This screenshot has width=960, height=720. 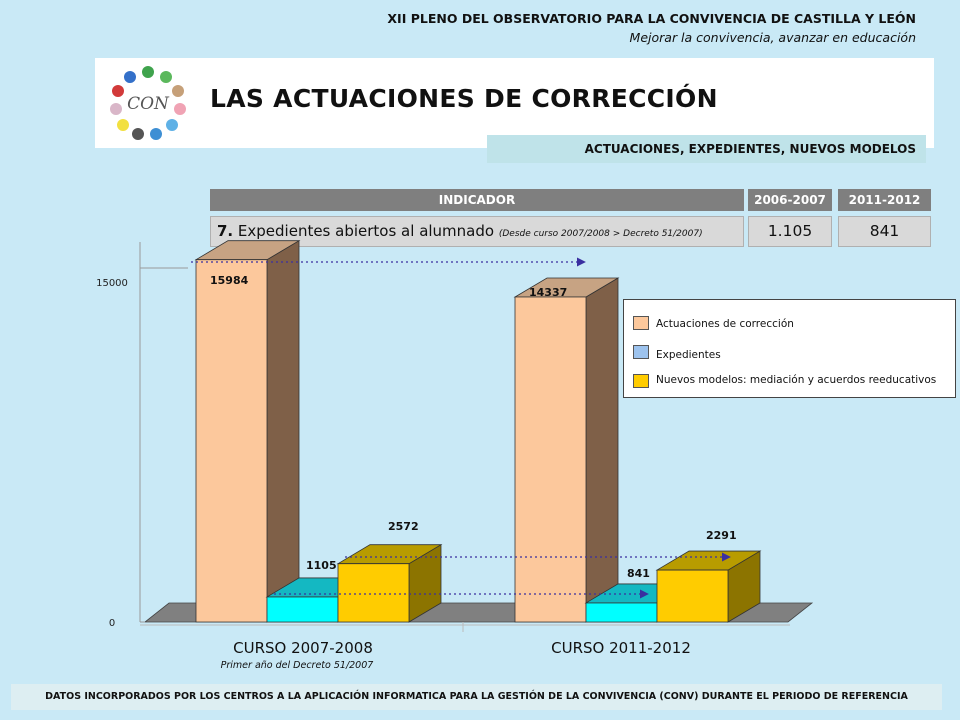 I want to click on indicator-label: Expedientes abiertos al alumnado, so click(x=366, y=231).